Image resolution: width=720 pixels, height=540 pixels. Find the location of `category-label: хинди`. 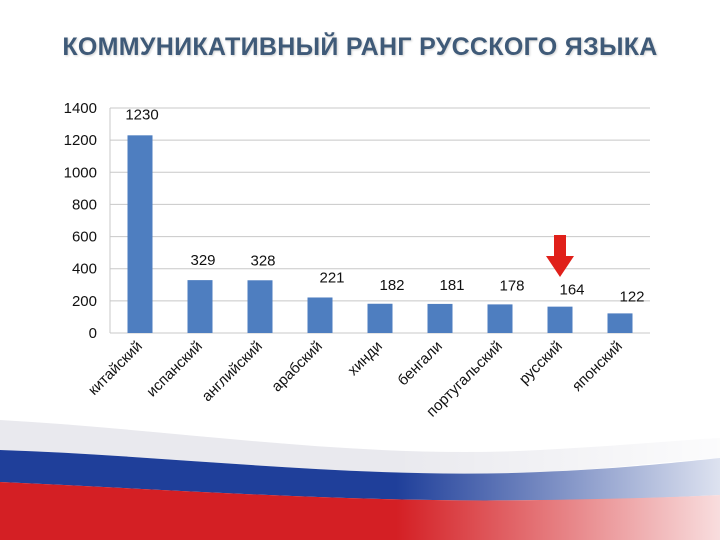

category-label: хинди is located at coordinates (365, 358).